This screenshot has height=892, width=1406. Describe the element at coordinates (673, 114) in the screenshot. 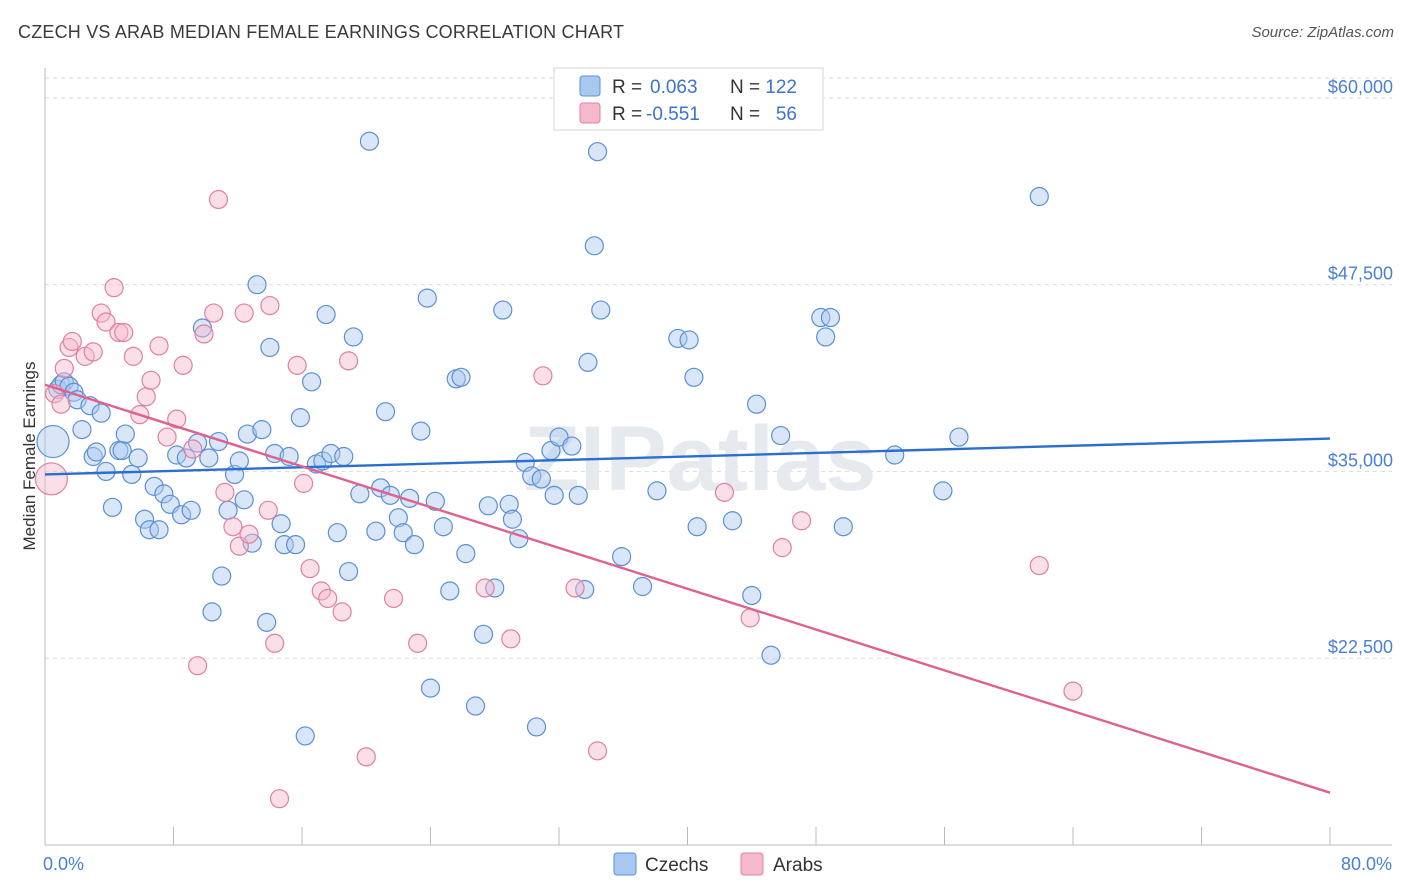

I see `legend-r-value-arabs: -0.551` at that location.